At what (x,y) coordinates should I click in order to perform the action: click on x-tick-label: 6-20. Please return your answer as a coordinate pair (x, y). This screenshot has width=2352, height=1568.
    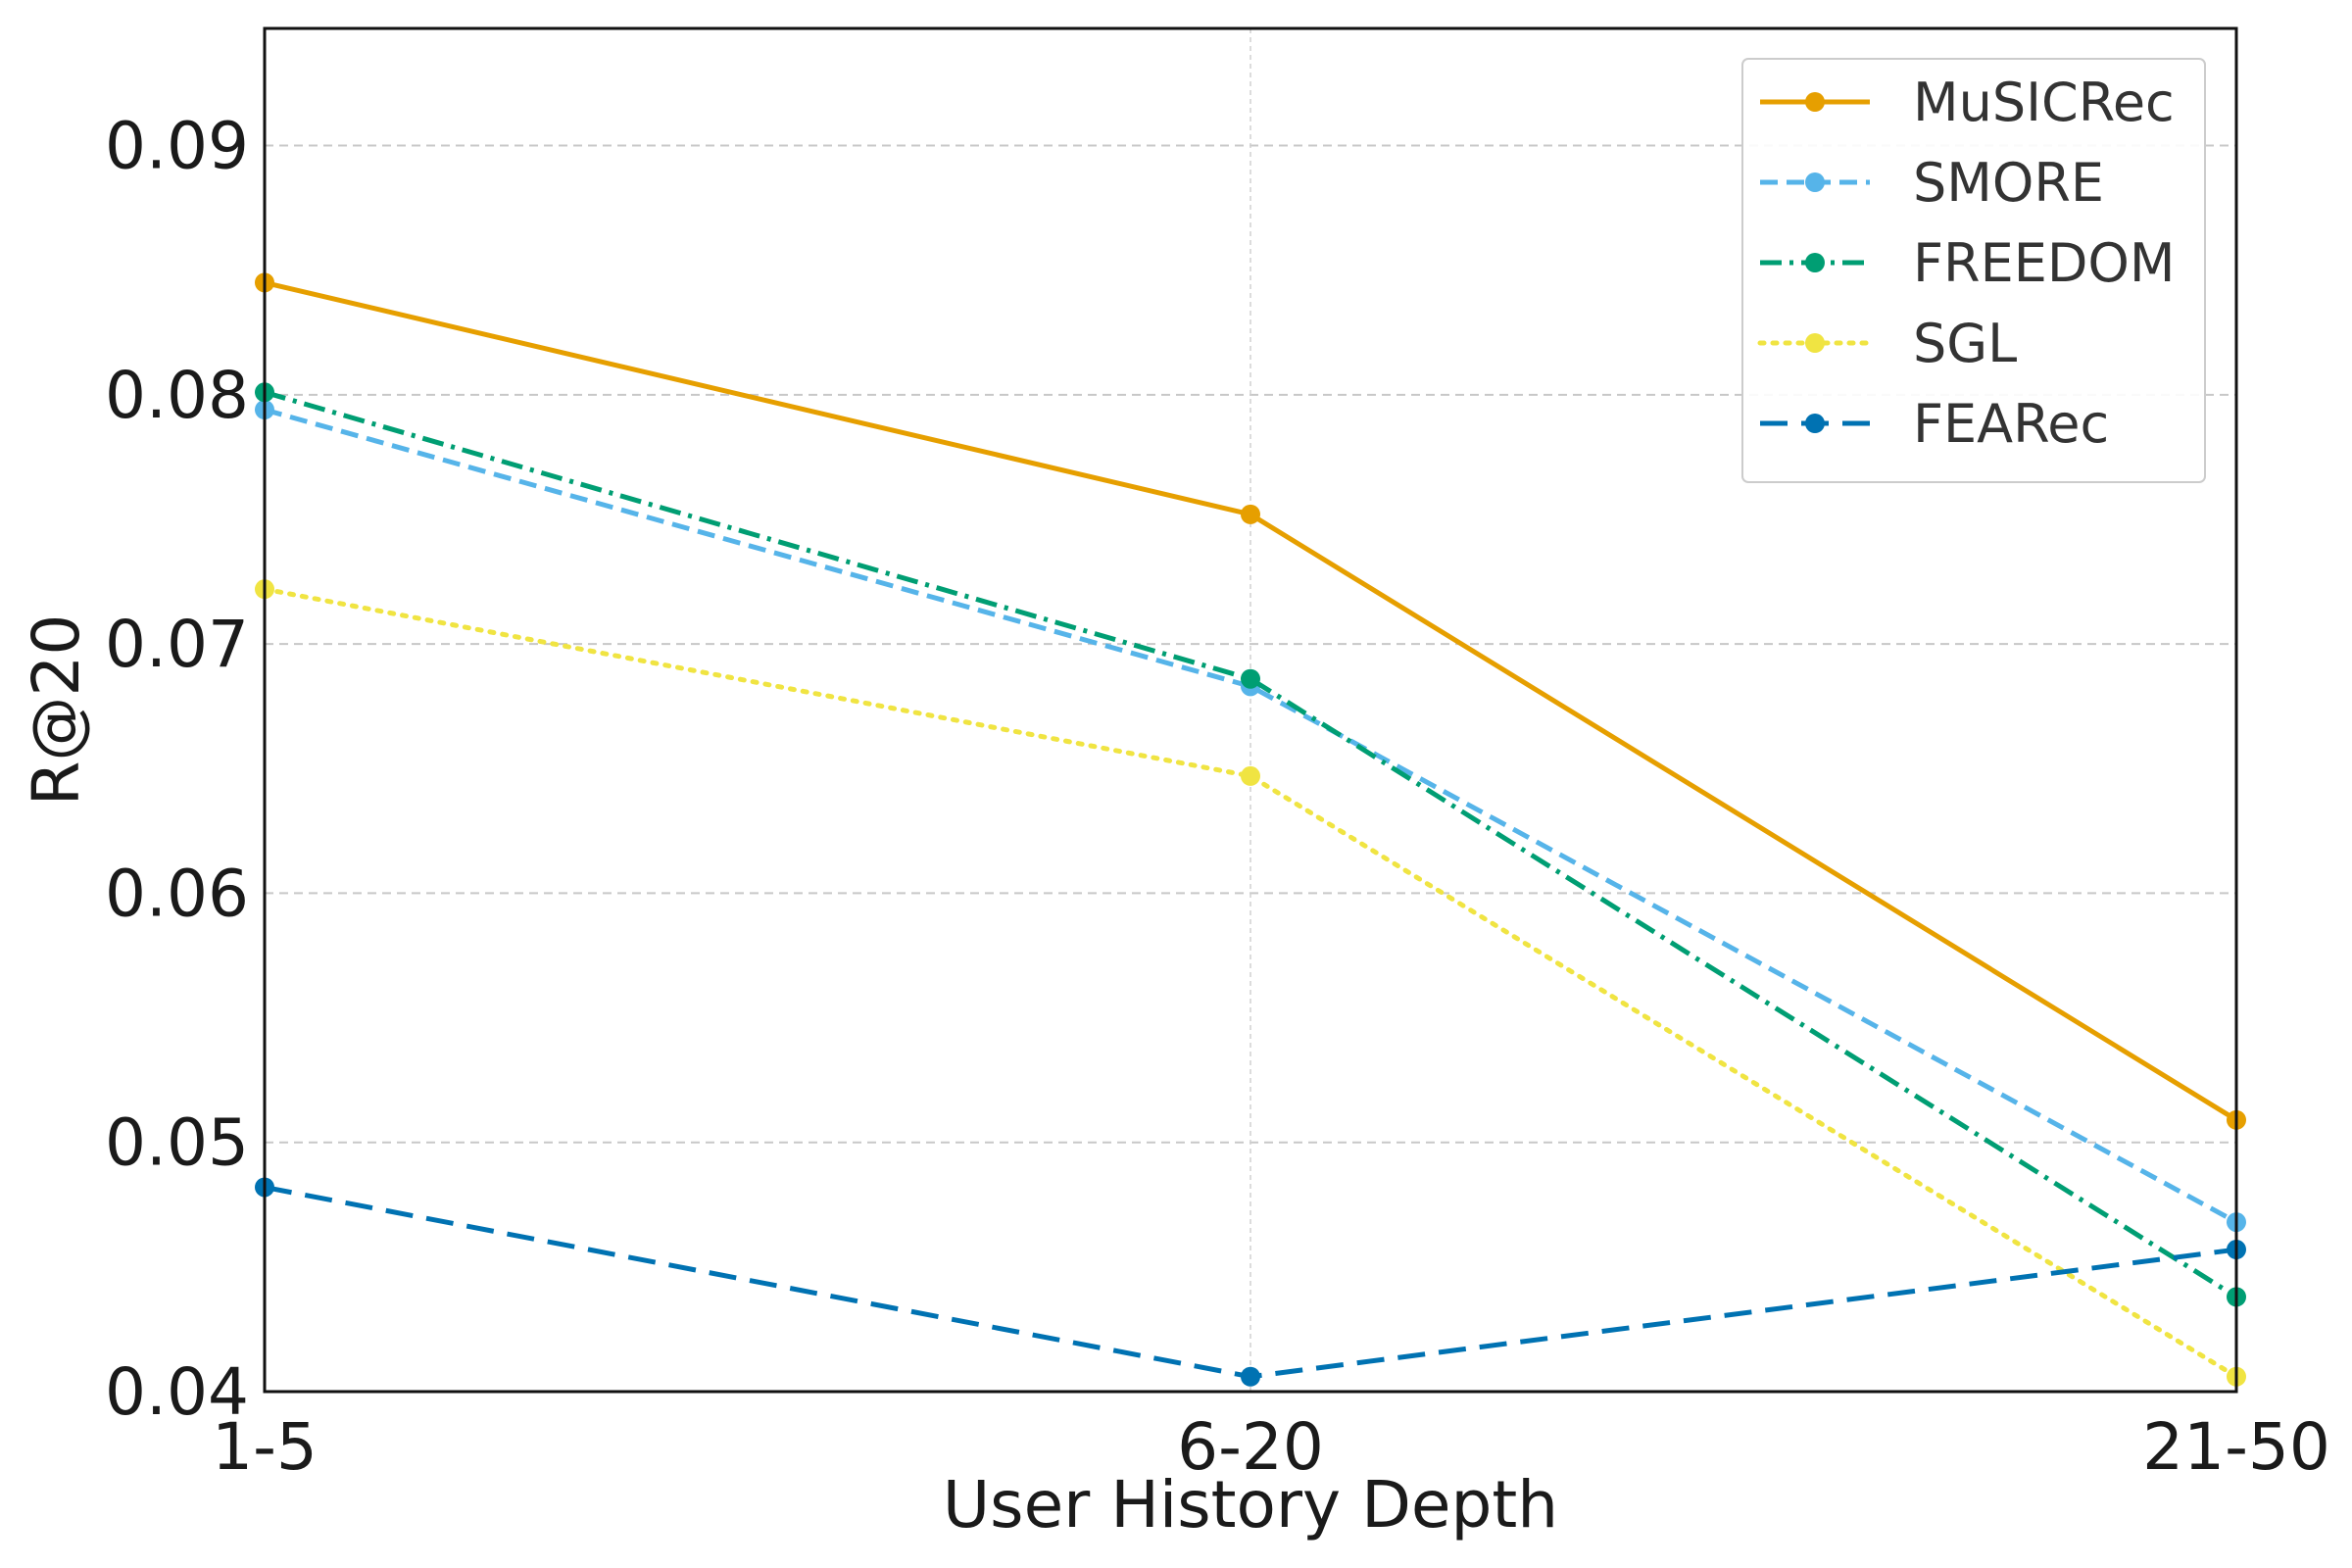
    Looking at the image, I should click on (1250, 1447).